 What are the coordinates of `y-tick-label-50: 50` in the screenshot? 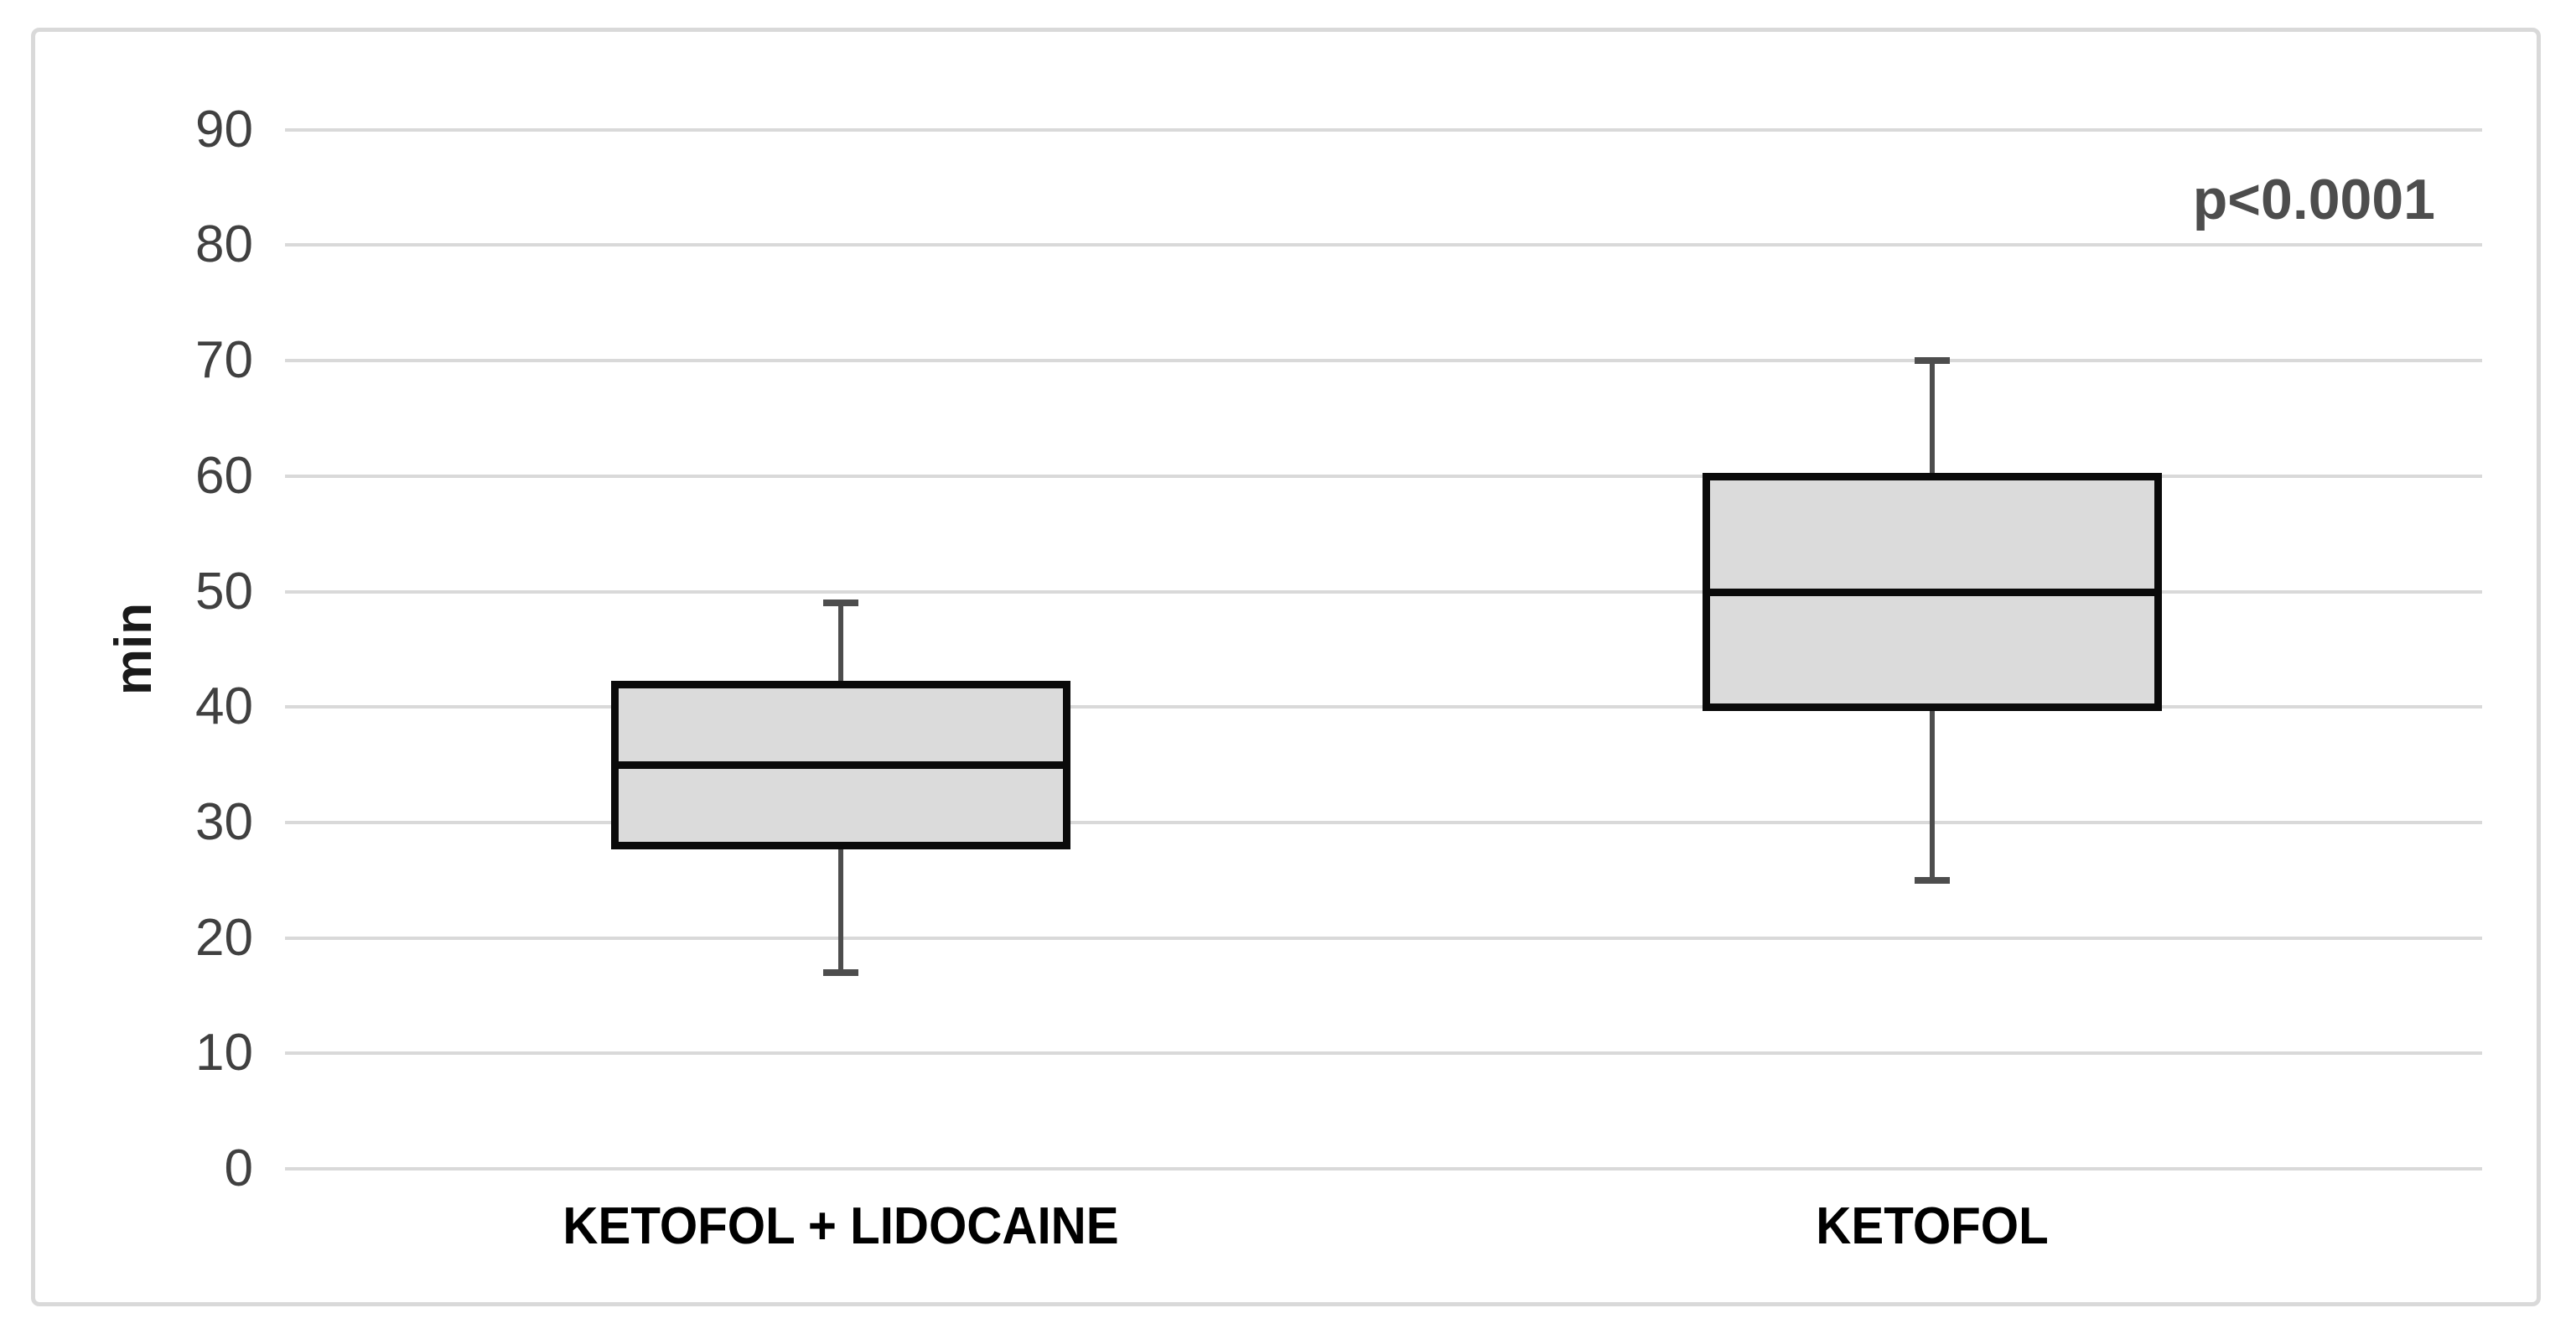 It's located at (224, 591).